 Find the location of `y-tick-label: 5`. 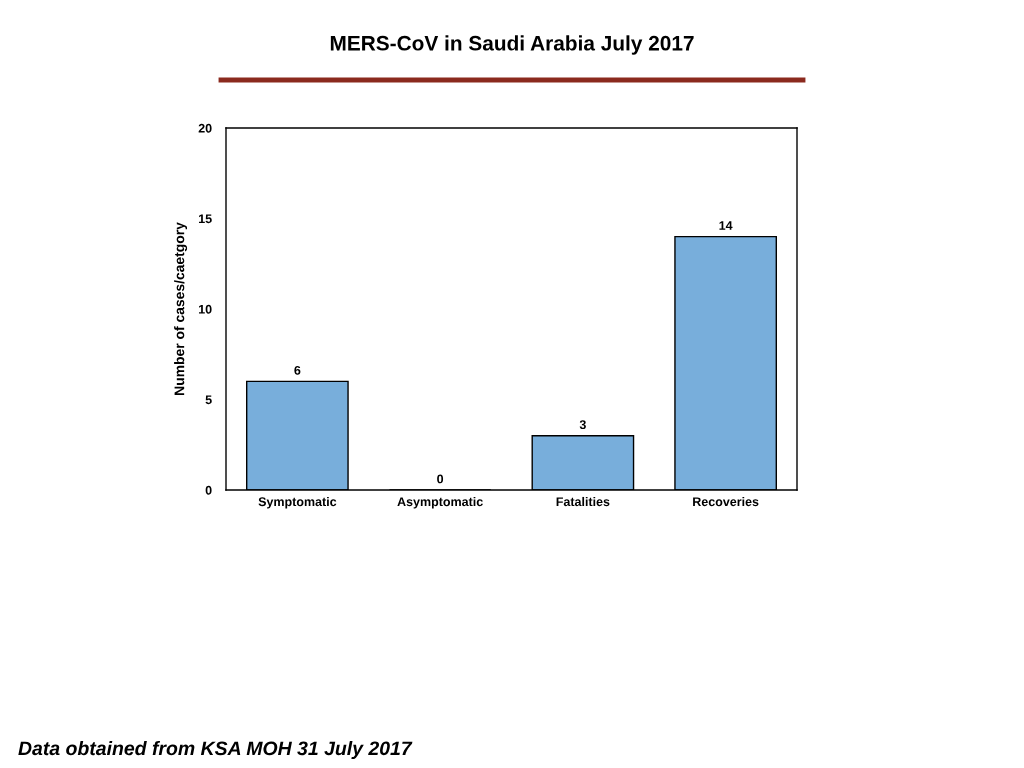

y-tick-label: 5 is located at coordinates (208, 400).